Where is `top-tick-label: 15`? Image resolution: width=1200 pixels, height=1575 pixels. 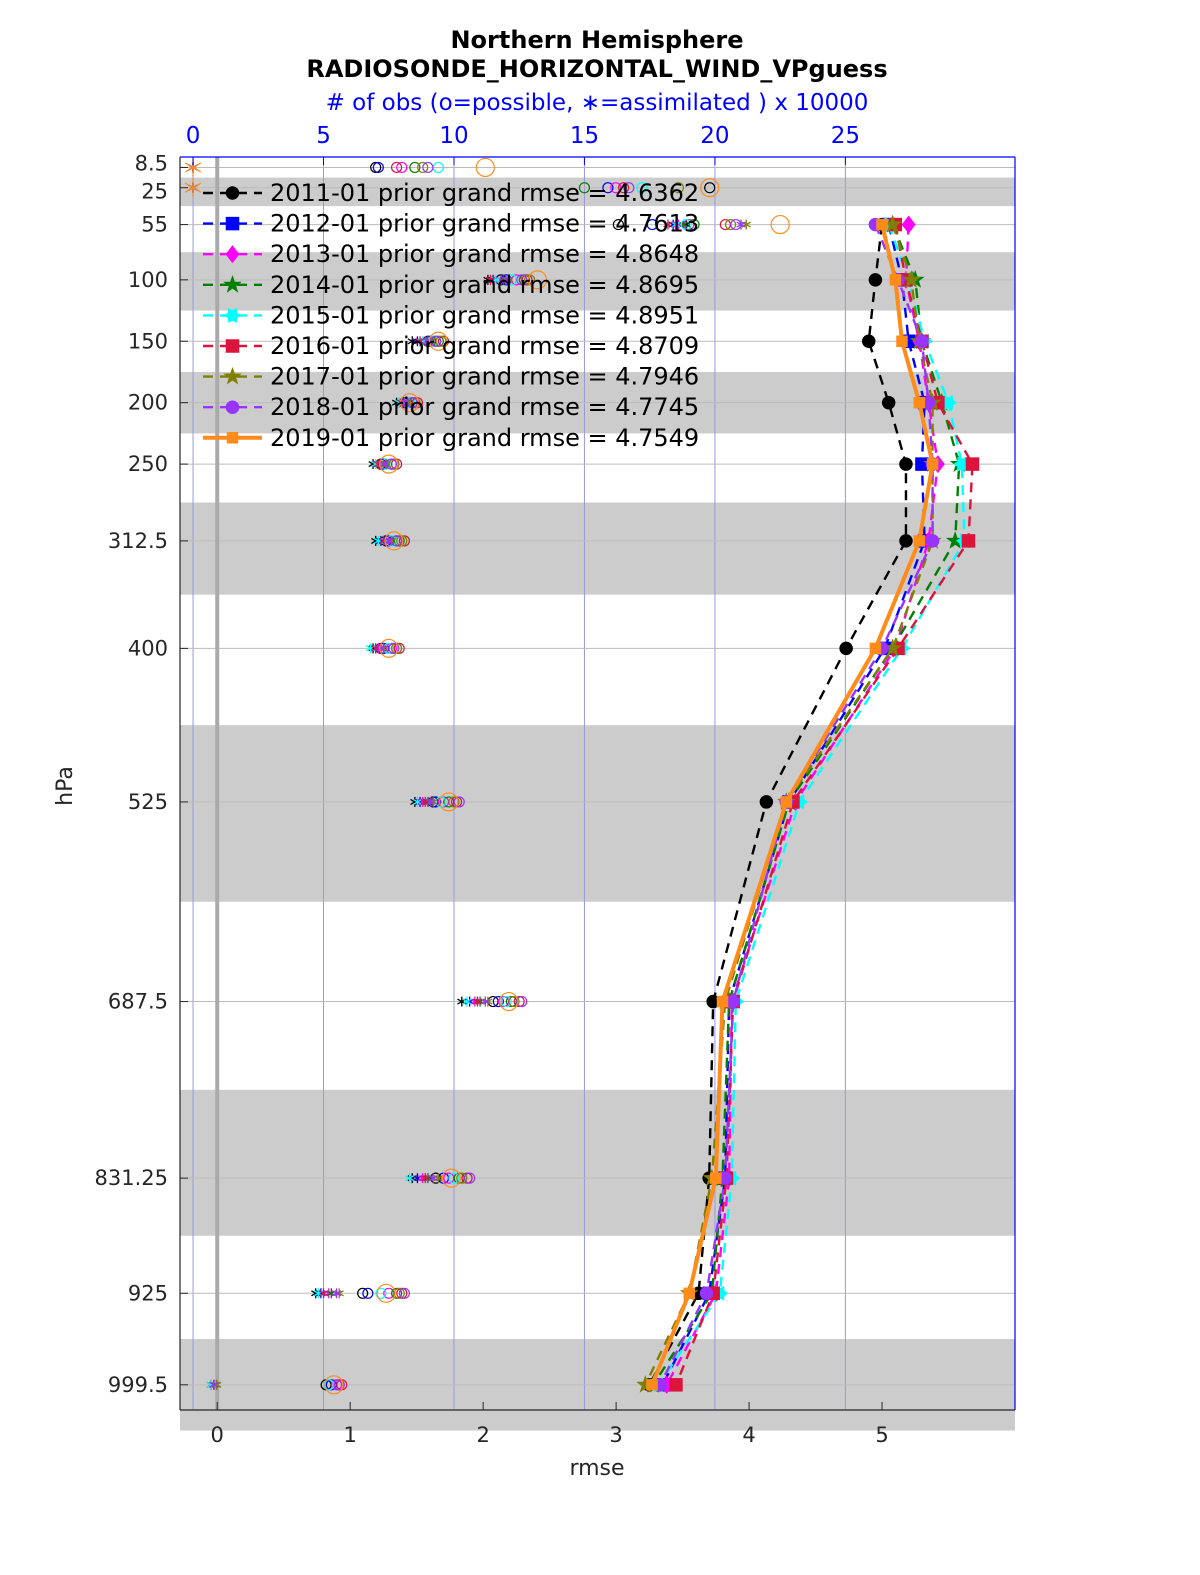
top-tick-label: 15 is located at coordinates (584, 136).